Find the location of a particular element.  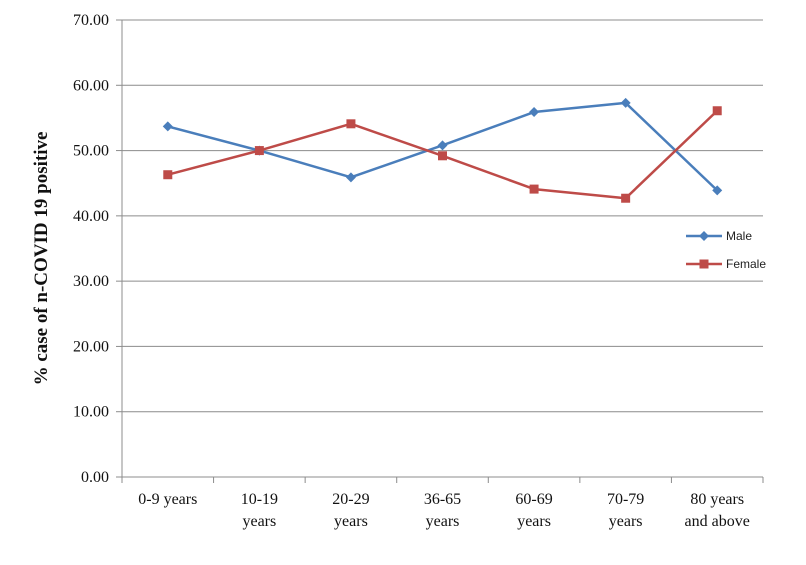

y-tick-label: 0.00 is located at coordinates (95, 477).